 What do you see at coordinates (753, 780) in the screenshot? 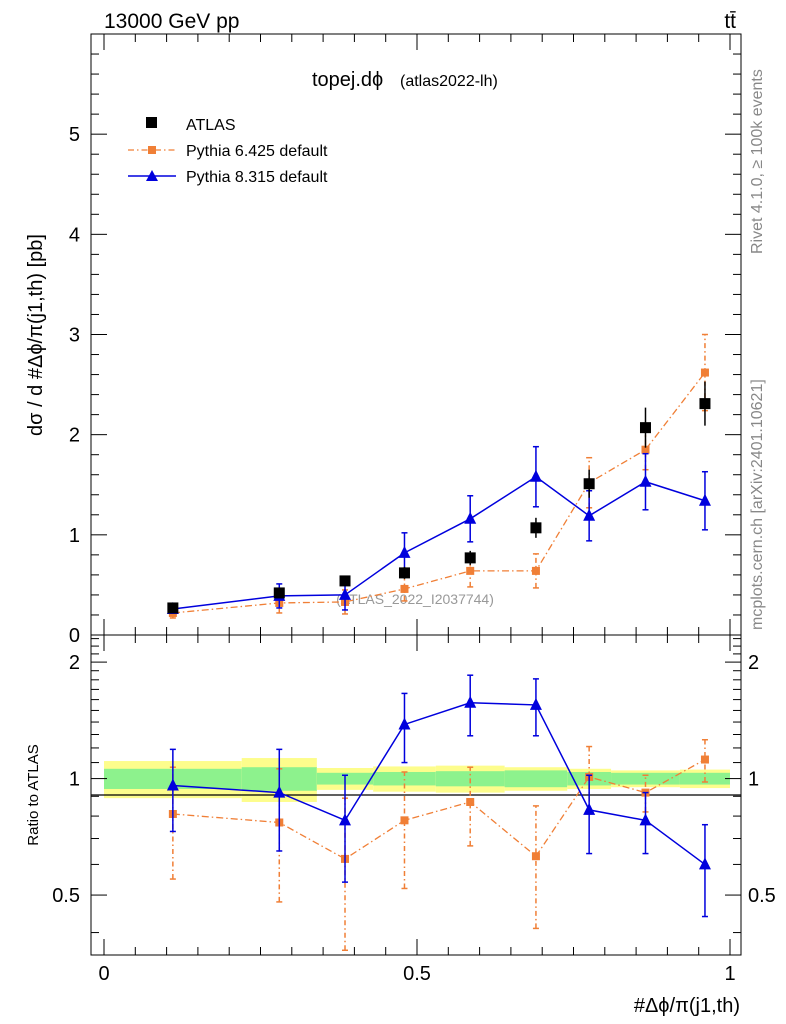
I see `ratio-tick-label-right: 1` at bounding box center [753, 780].